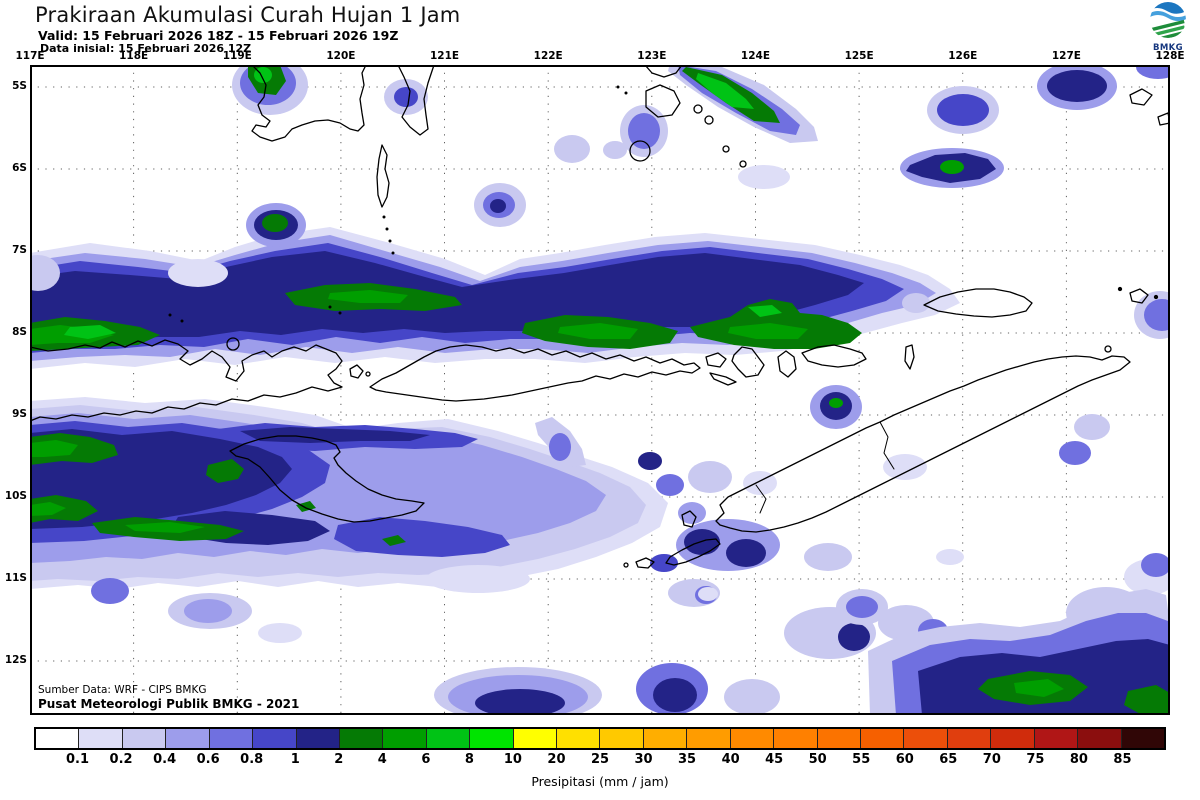  What do you see at coordinates (19, 86) in the screenshot?
I see `lat-tick-label: 5S` at bounding box center [19, 86].